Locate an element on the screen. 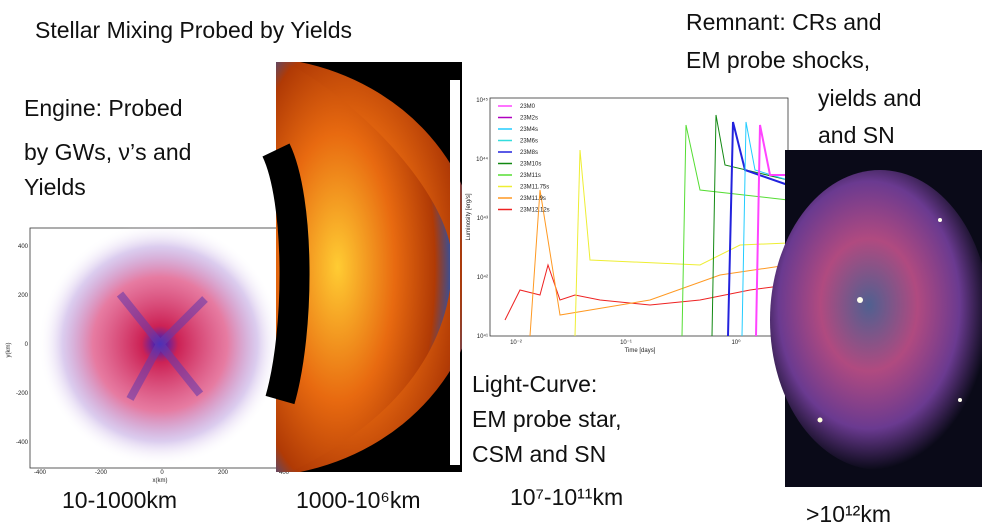 This screenshot has height=525, width=982. y-tick-label: 10⁴⁵ is located at coordinates (482, 100).